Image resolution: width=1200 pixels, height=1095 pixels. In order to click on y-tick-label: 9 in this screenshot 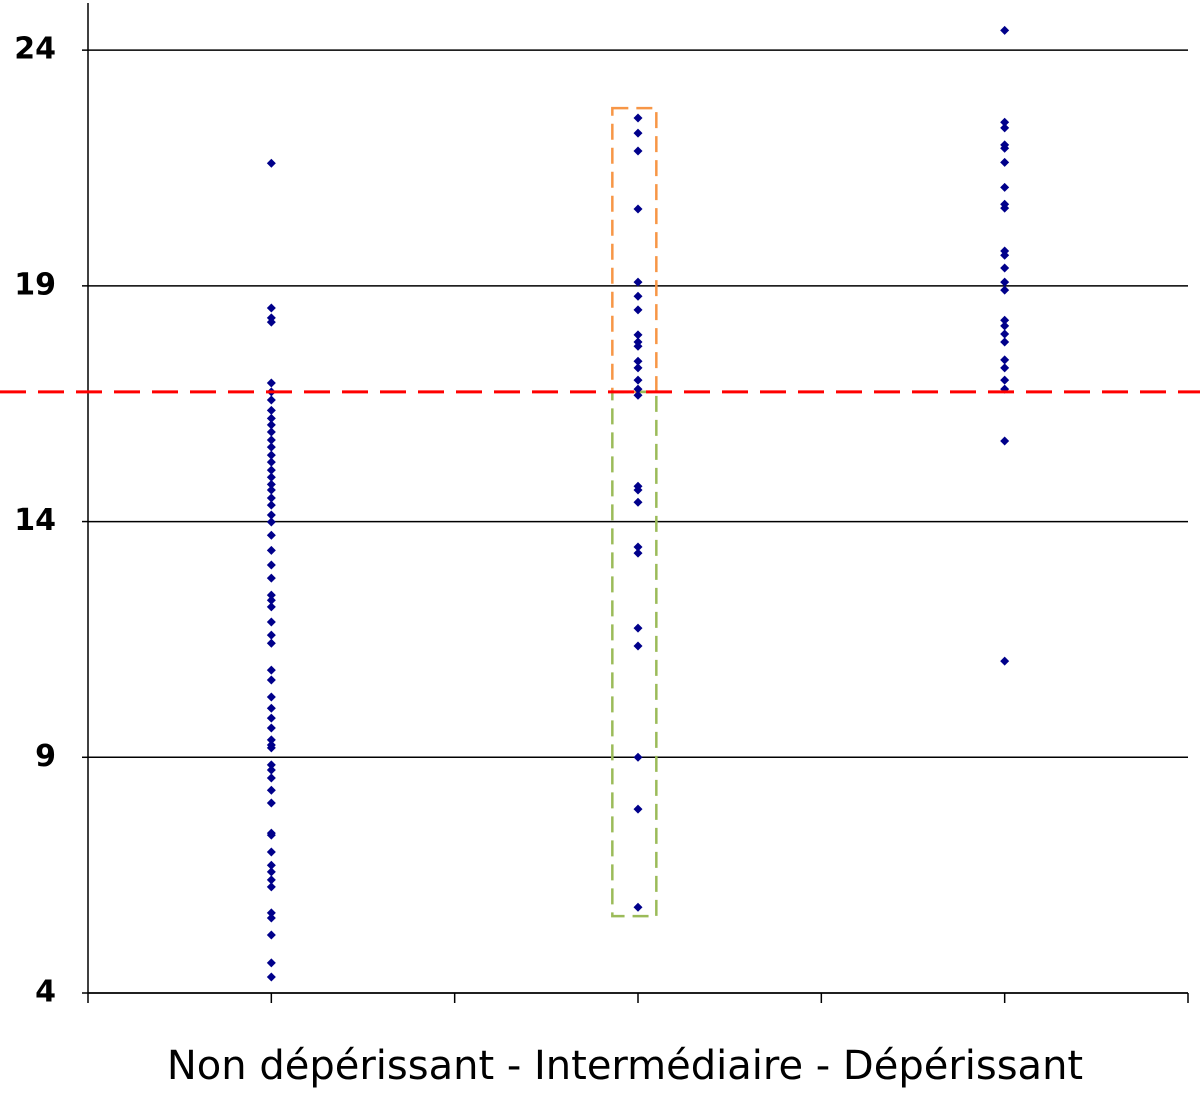, I will do `click(45, 756)`.